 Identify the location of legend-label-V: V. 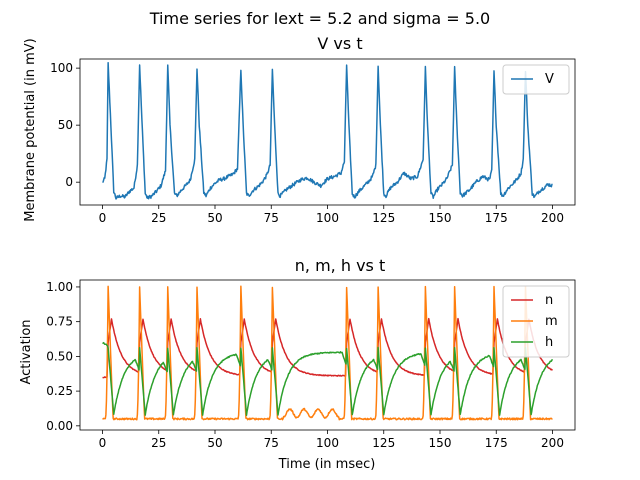
(549, 79).